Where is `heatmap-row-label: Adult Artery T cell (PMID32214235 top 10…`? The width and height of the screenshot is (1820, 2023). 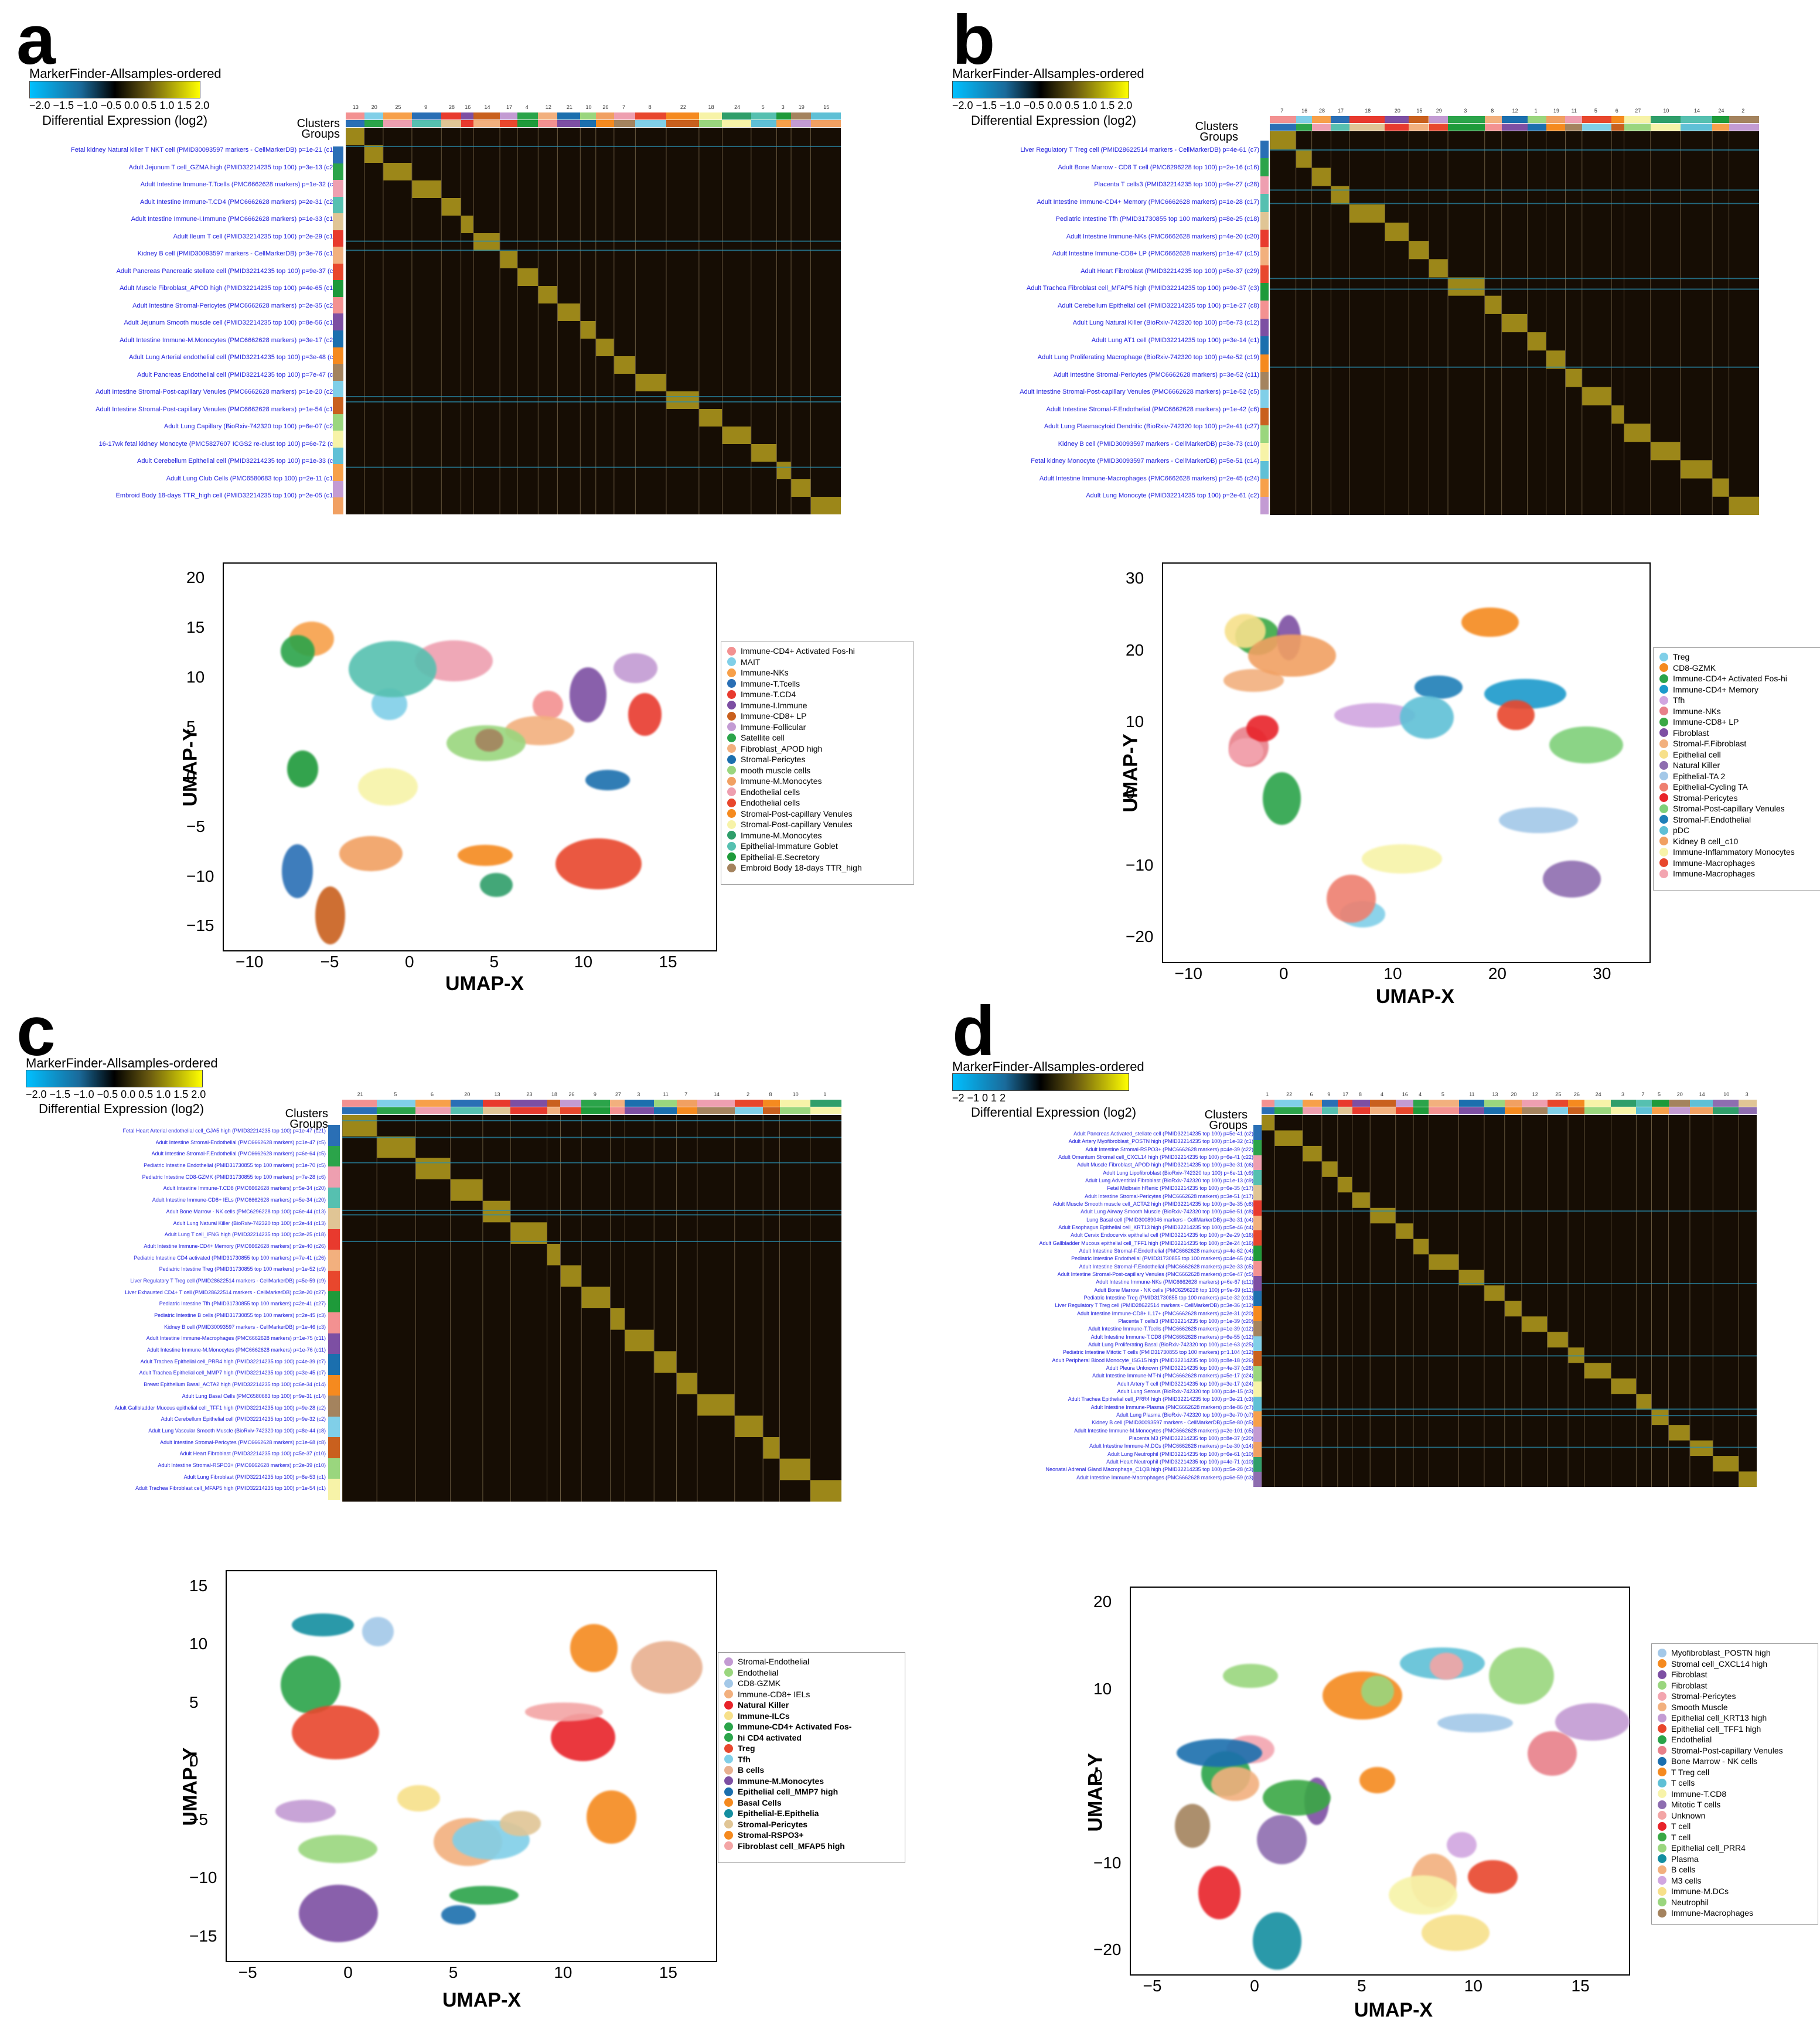
heatmap-row-label: Adult Artery T cell (PMID32214235 top 10… is located at coordinates (1185, 1383).